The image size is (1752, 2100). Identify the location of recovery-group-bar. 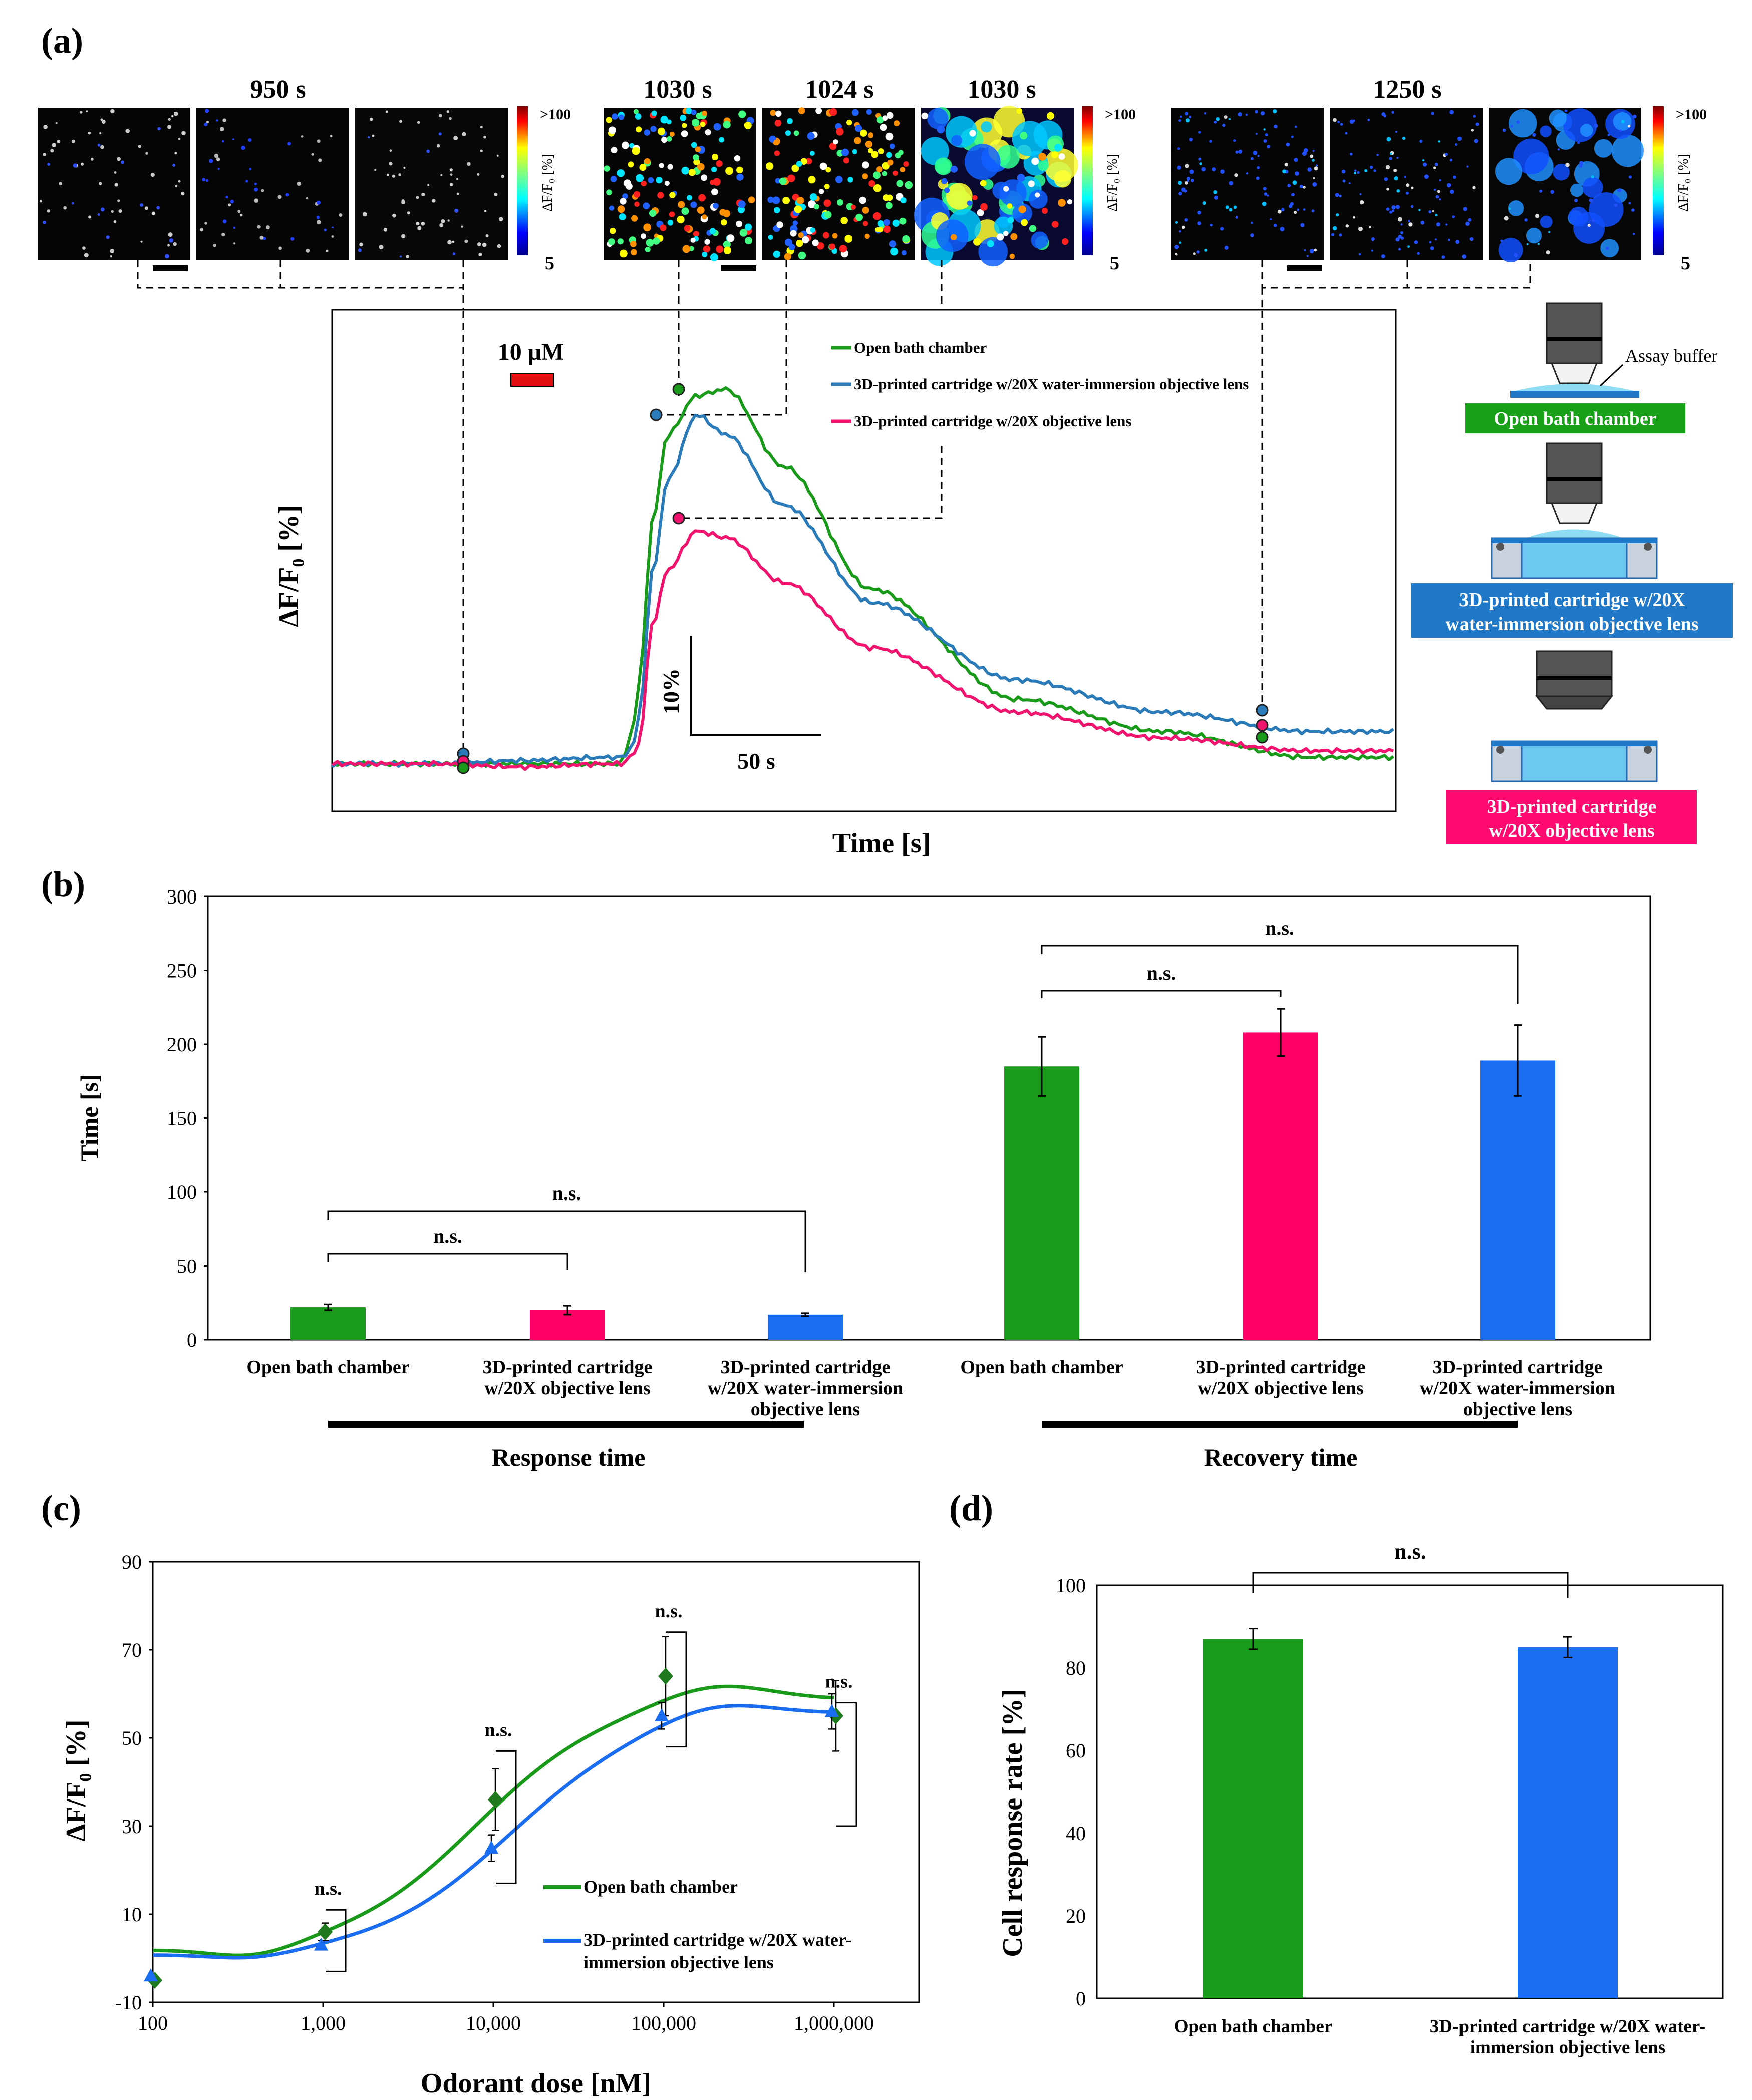
(1280, 1424).